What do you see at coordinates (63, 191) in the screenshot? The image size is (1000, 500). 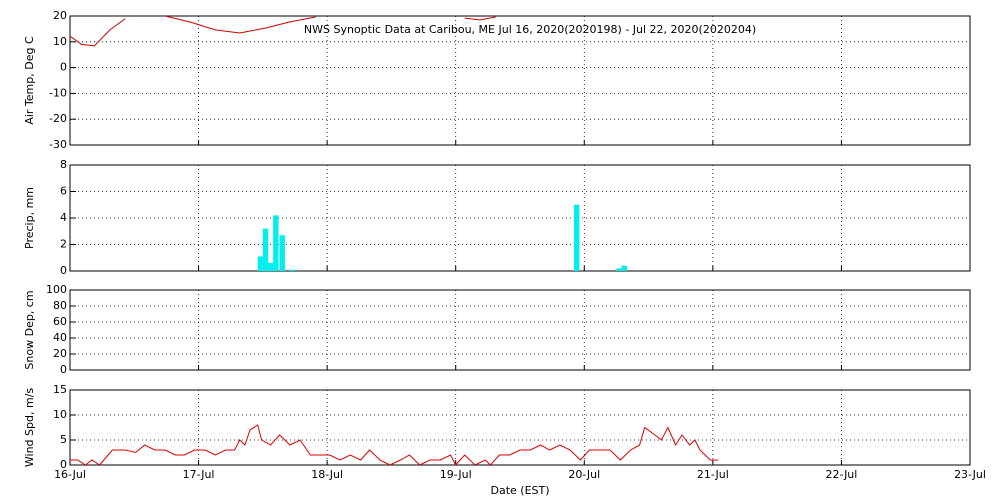 I see `y-tick-label: 6` at bounding box center [63, 191].